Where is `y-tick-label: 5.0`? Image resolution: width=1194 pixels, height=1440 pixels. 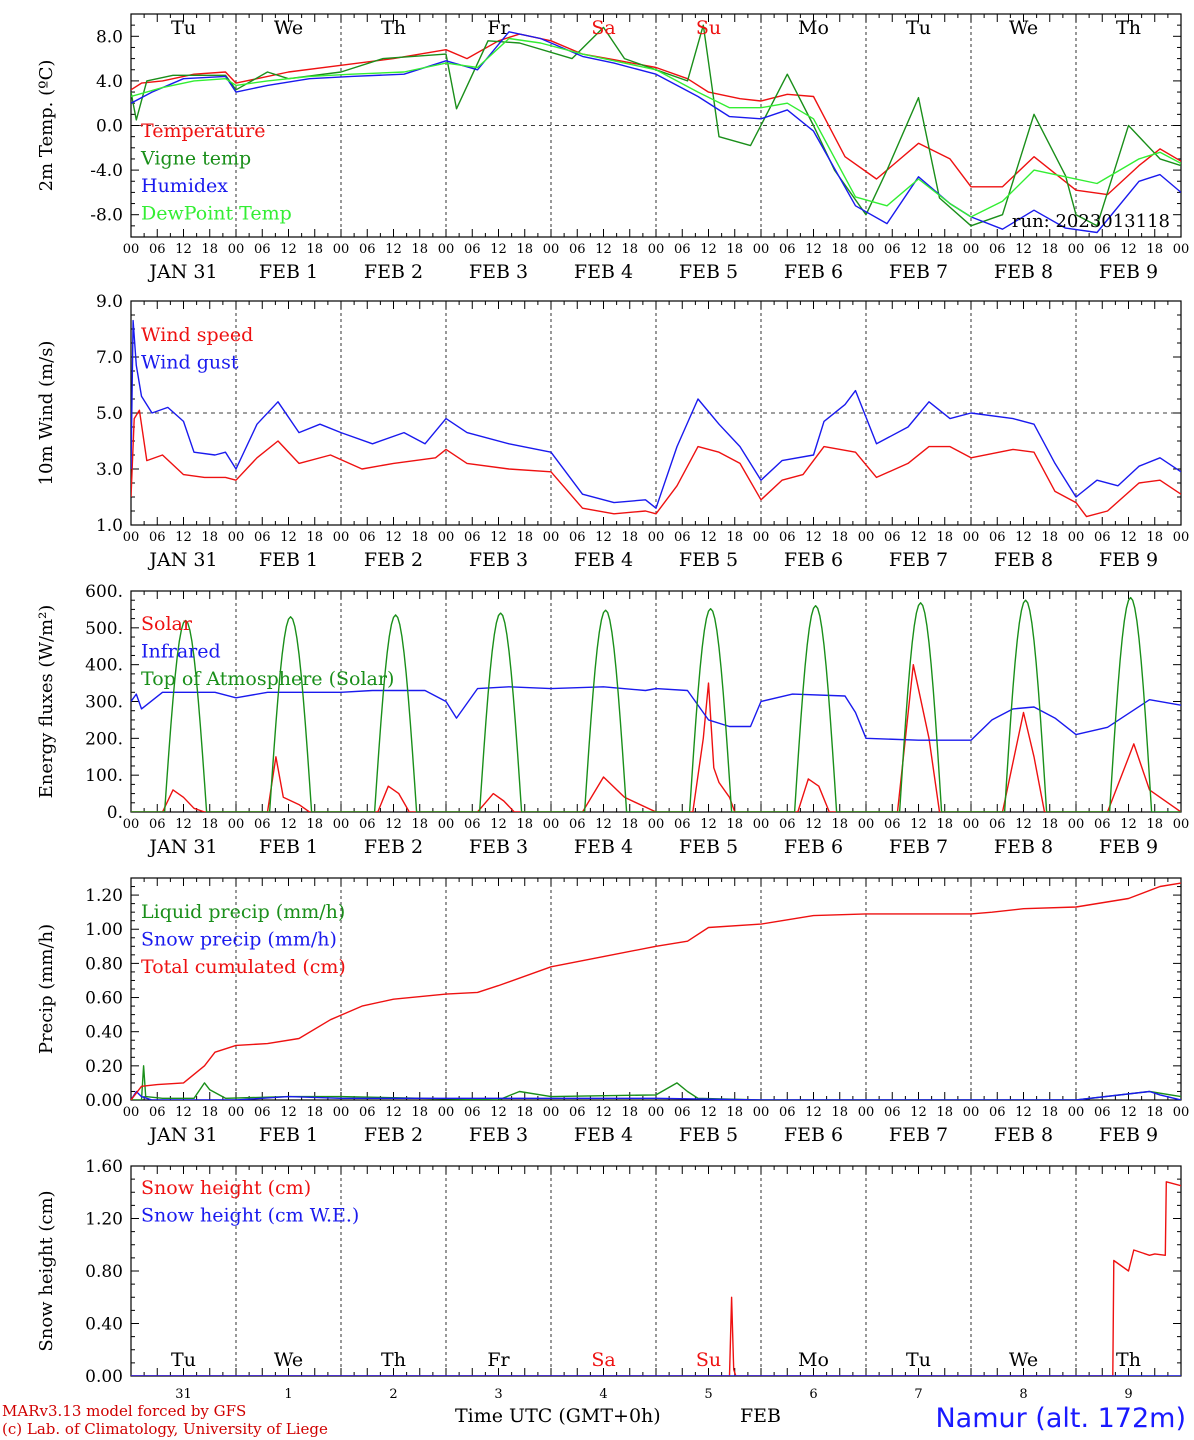
y-tick-label: 5.0 is located at coordinates (109, 414).